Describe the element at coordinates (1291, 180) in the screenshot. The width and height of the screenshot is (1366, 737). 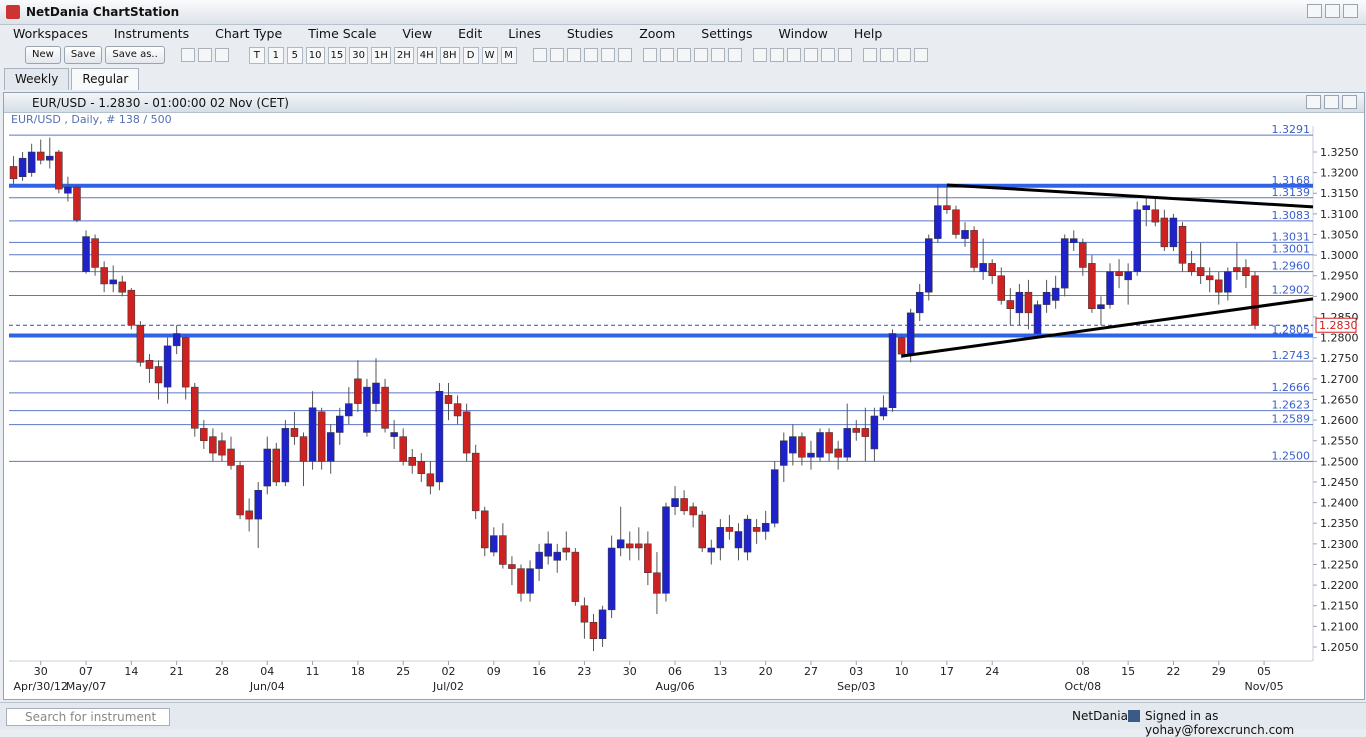
I see `level-label: 1.3168` at that location.